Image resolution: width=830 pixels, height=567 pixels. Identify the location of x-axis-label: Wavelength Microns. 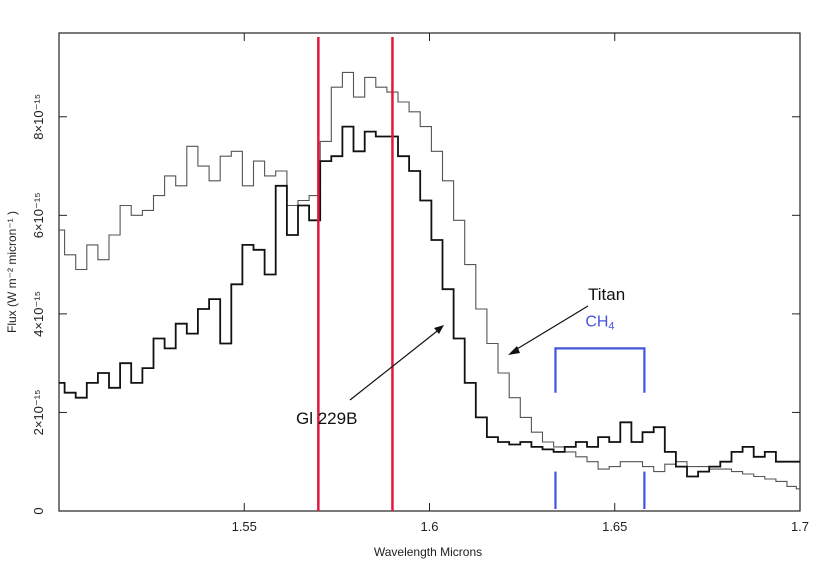
(428, 552).